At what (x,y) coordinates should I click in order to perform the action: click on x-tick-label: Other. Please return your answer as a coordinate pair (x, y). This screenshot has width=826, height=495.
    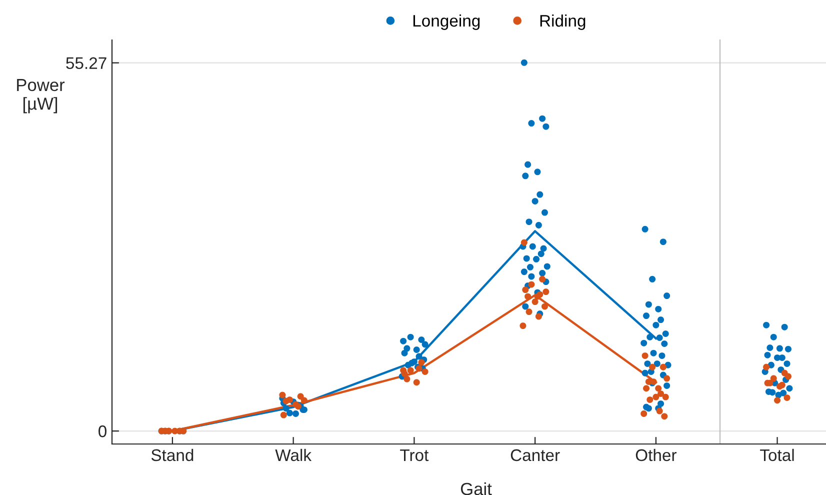
    Looking at the image, I should click on (656, 455).